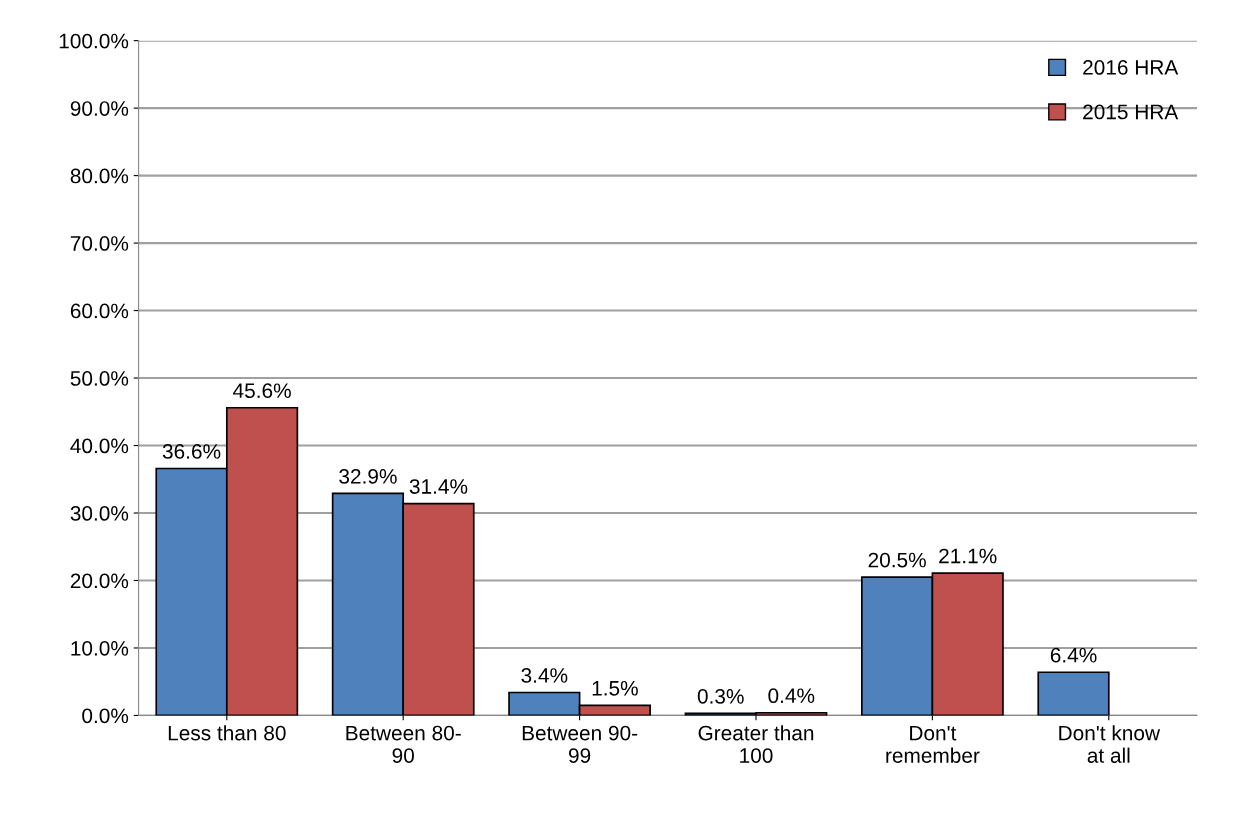  What do you see at coordinates (1073, 693) in the screenshot?
I see `bar` at bounding box center [1073, 693].